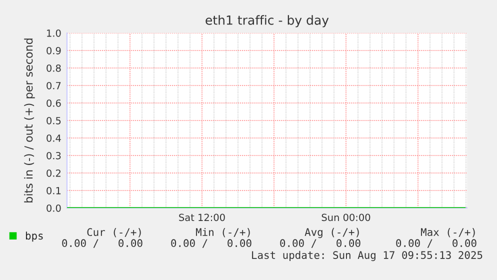 The image size is (497, 280). What do you see at coordinates (53, 208) in the screenshot?
I see `y-tick-label: 0.0` at bounding box center [53, 208].